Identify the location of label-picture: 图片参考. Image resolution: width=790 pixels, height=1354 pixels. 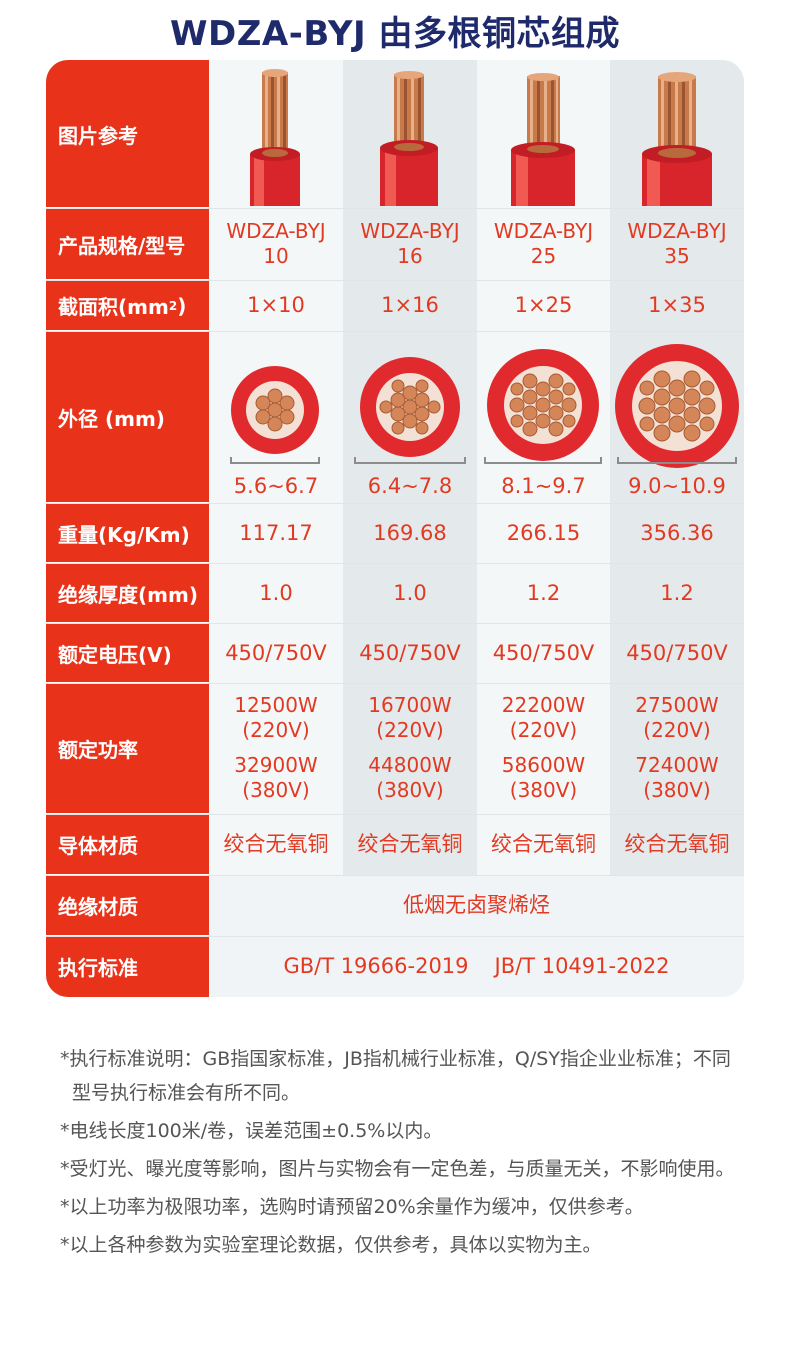
(98, 135).